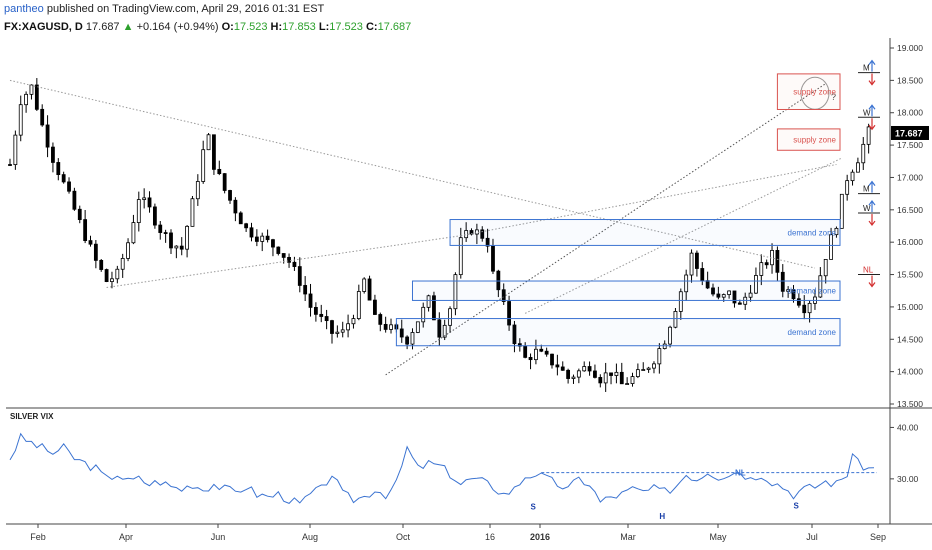 Image resolution: width=932 pixels, height=550 pixels. Describe the element at coordinates (868, 270) in the screenshot. I see `level-label: NL` at that location.